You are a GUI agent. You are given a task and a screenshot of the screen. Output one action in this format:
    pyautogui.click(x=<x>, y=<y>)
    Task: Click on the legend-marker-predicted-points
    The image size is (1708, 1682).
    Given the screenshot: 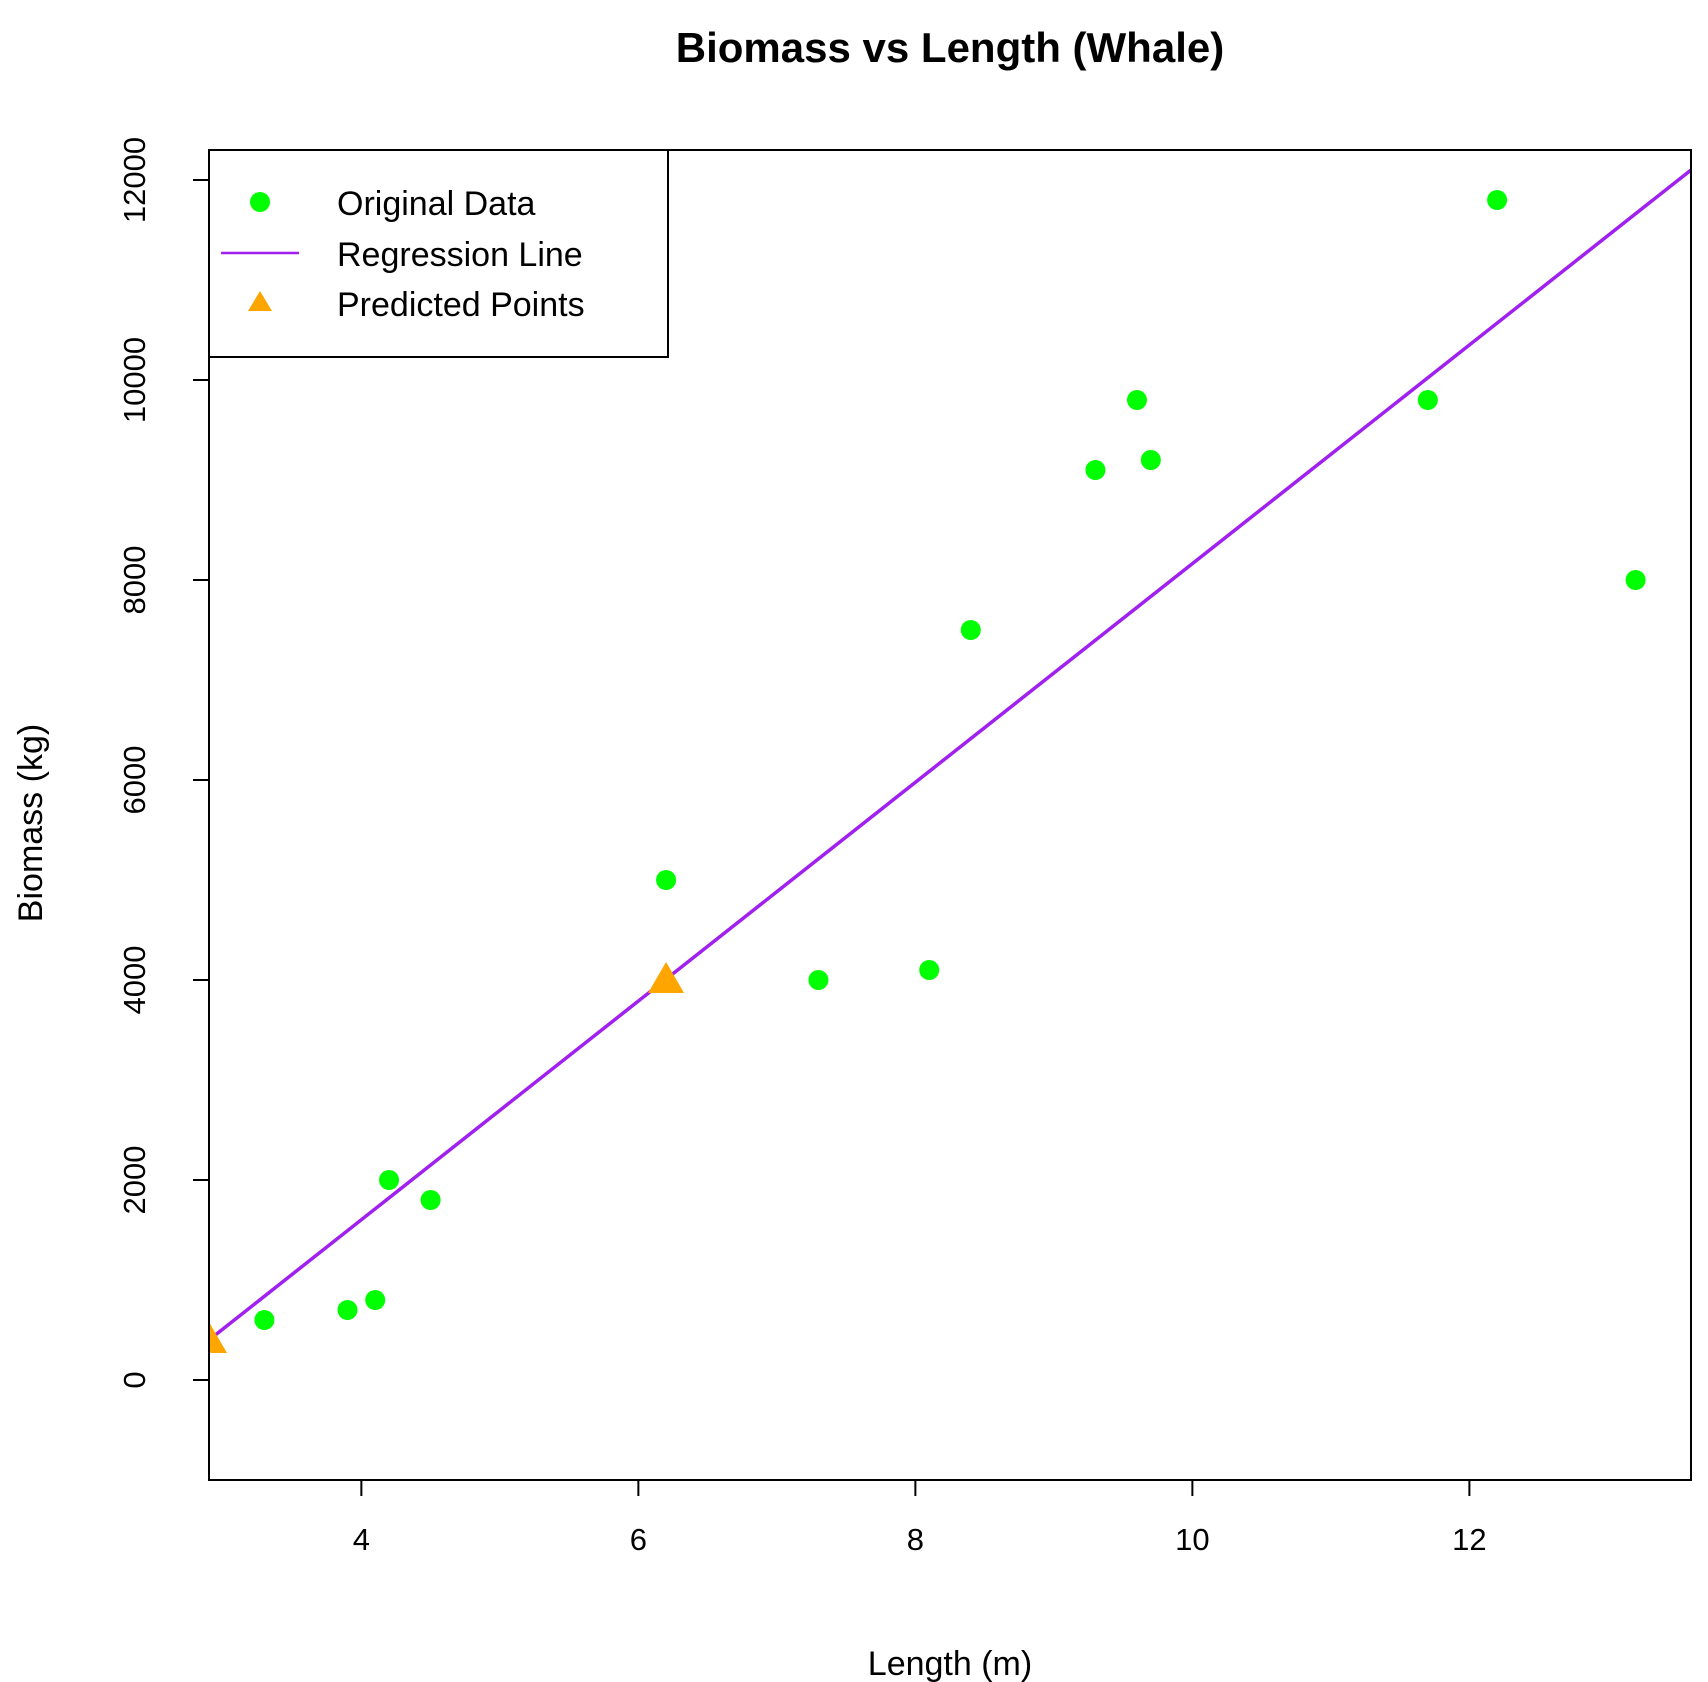 What is the action you would take?
    pyautogui.click(x=260, y=301)
    